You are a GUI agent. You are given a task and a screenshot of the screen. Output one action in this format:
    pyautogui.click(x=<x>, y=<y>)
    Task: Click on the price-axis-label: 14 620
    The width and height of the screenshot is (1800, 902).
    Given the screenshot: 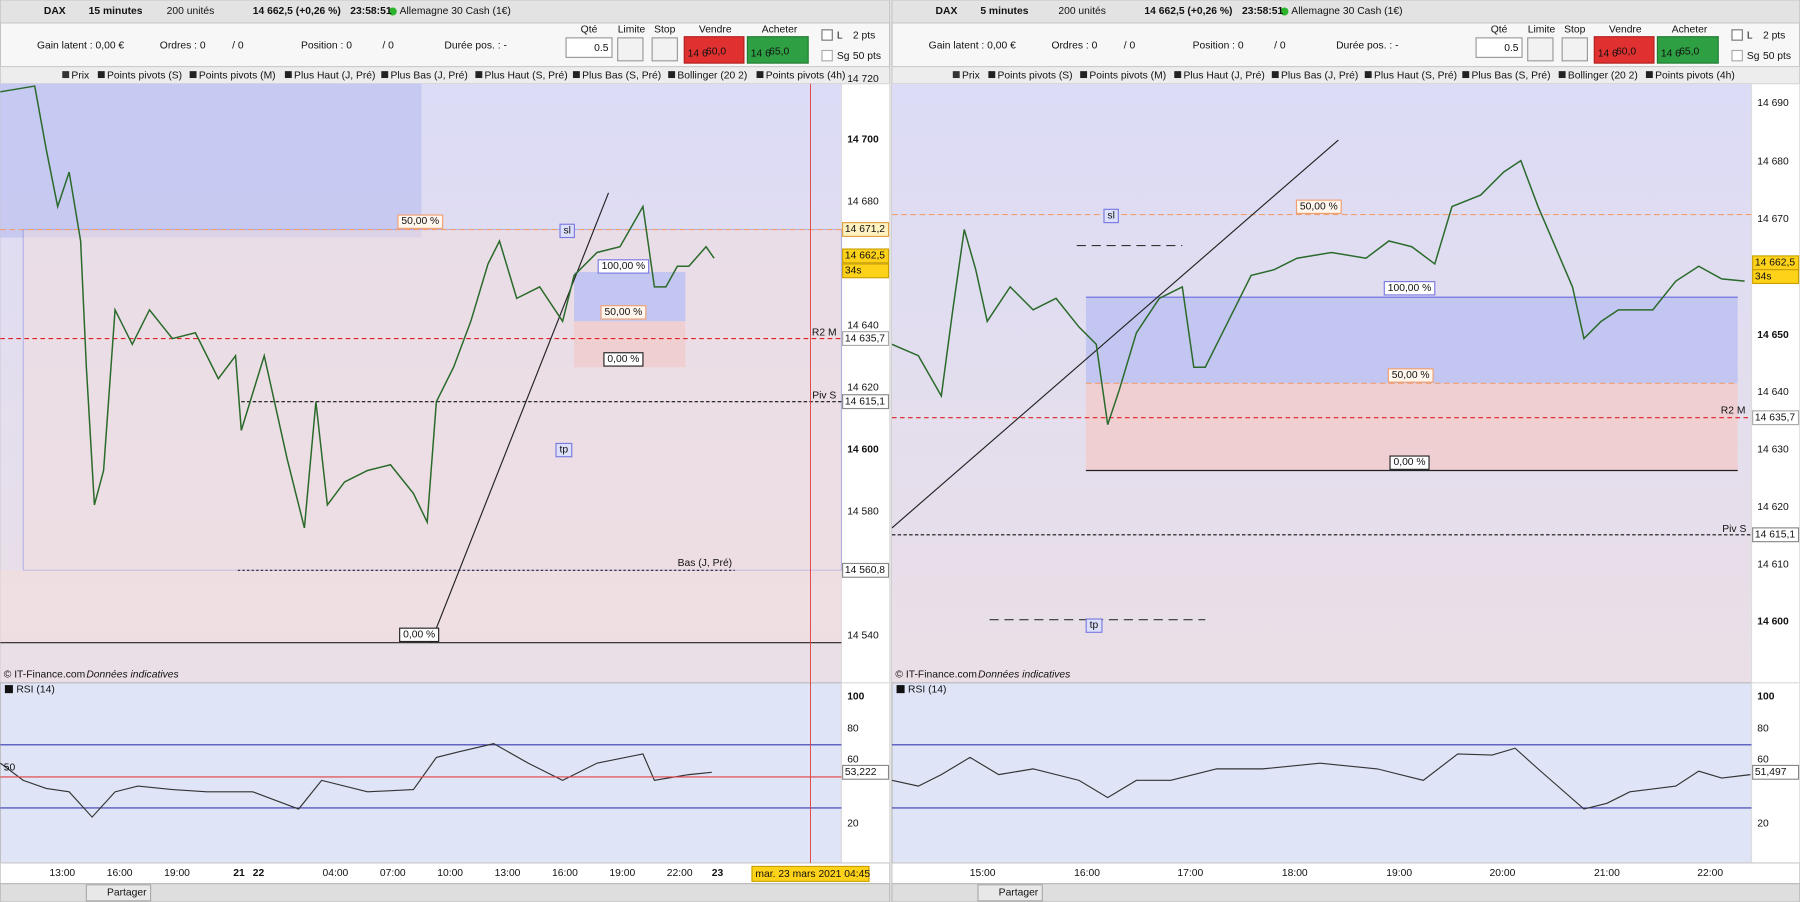 What is the action you would take?
    pyautogui.click(x=1773, y=507)
    